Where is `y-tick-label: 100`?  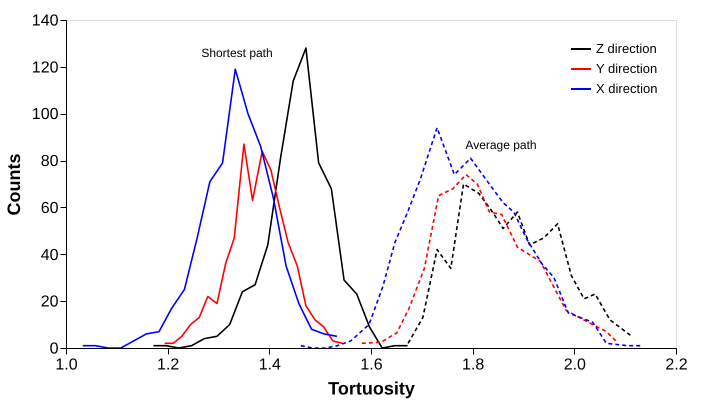 y-tick-label: 100 is located at coordinates (45, 115).